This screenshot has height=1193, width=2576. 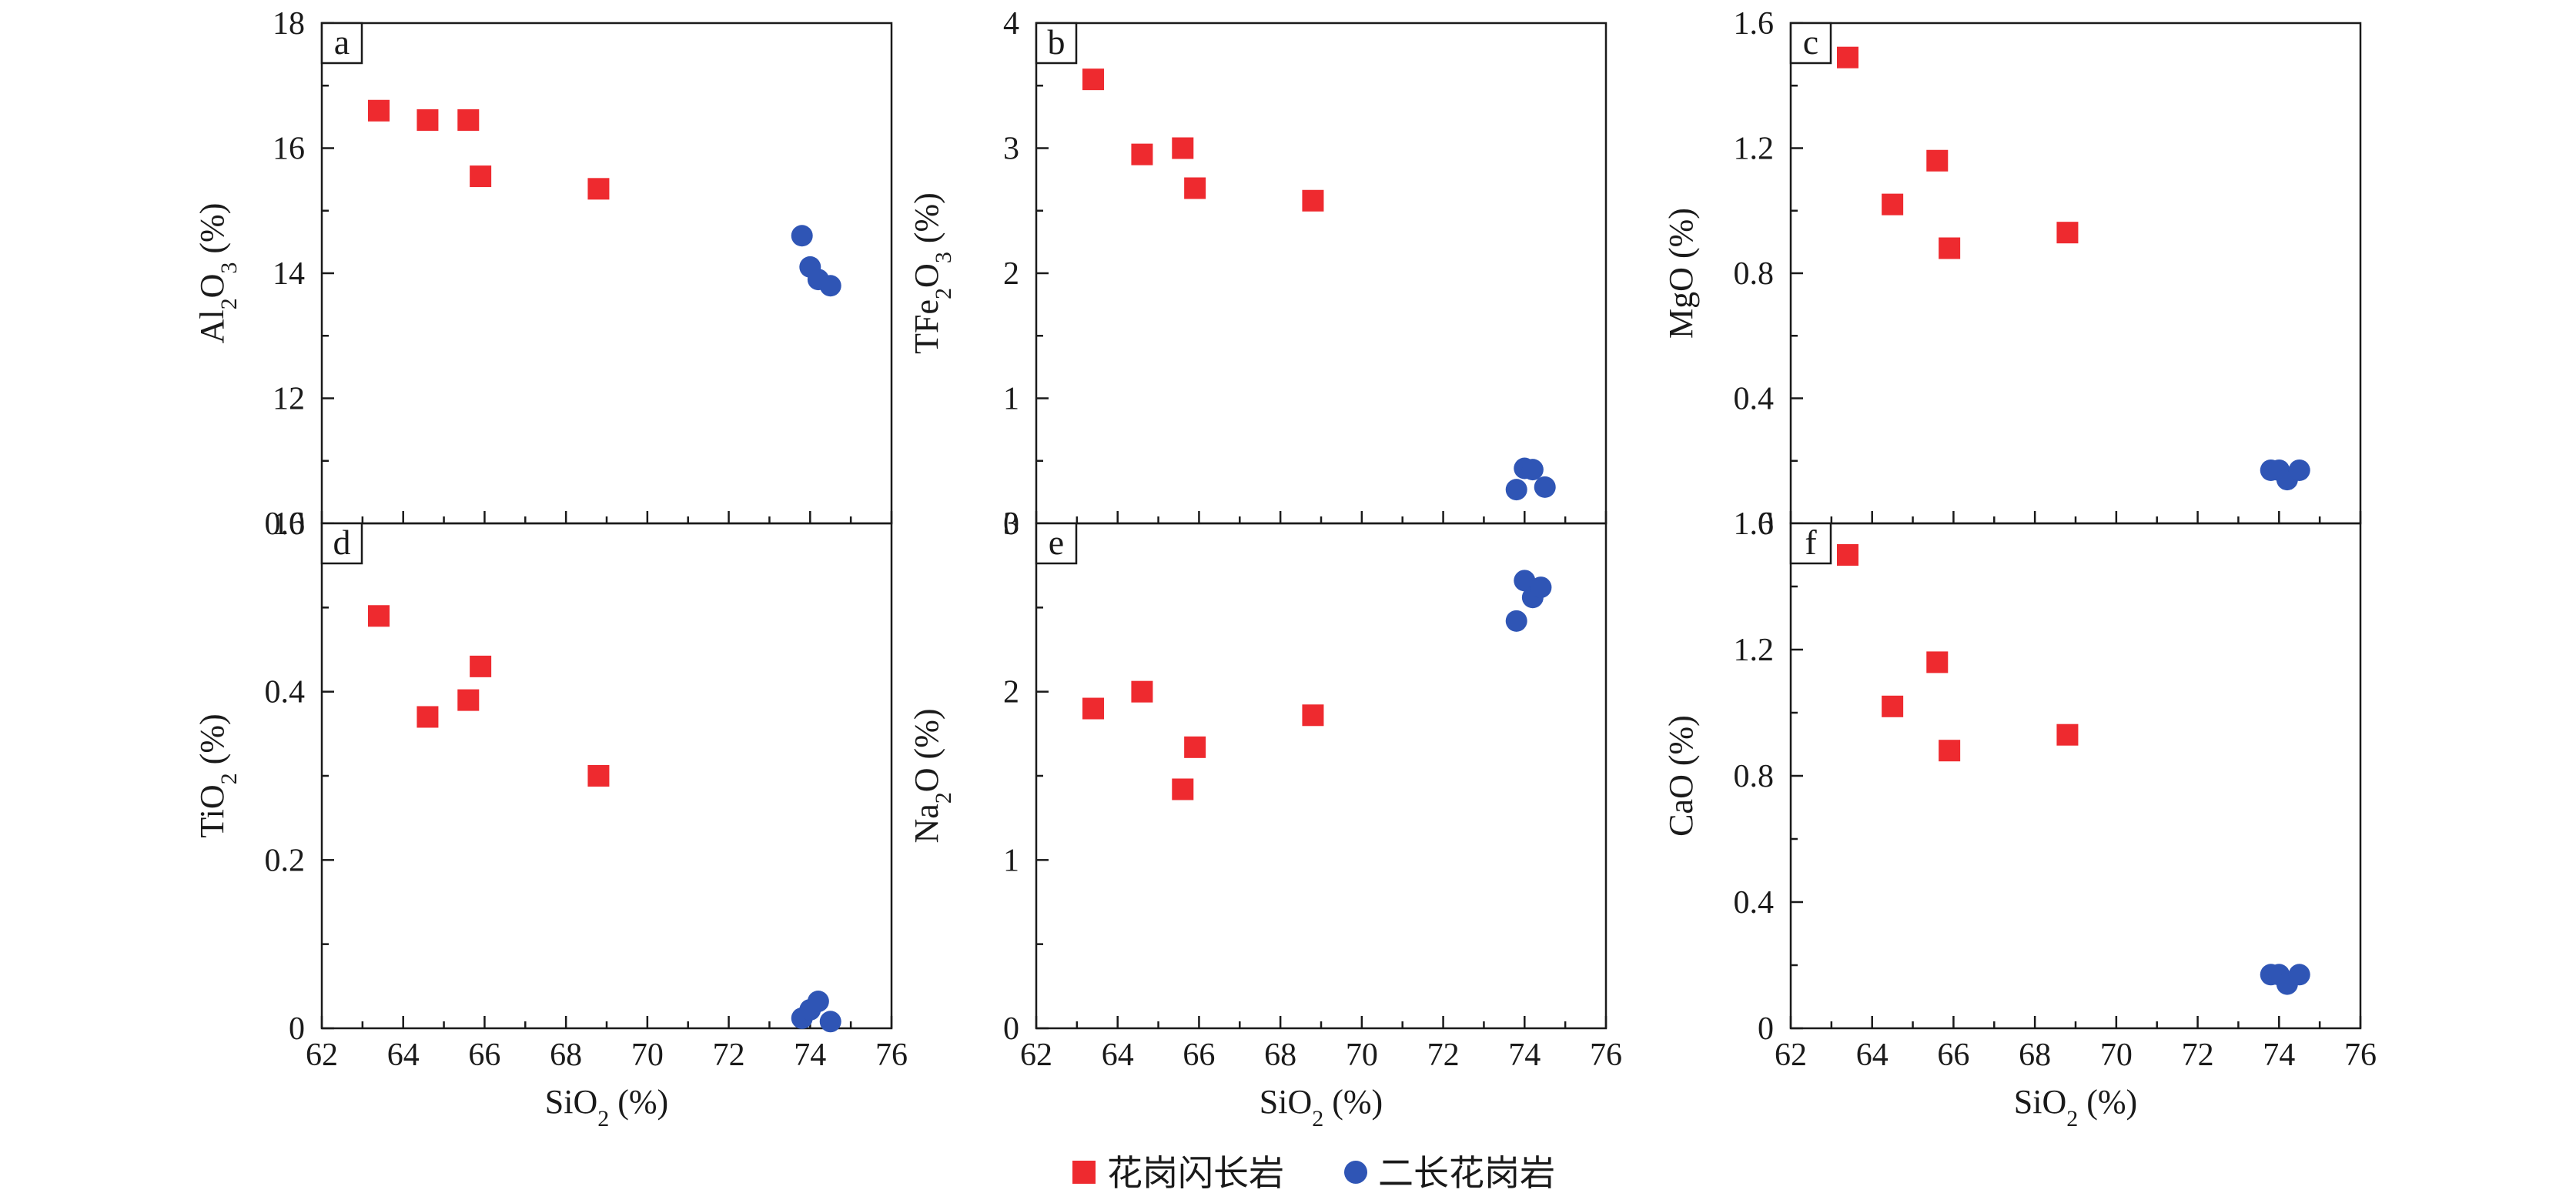 What do you see at coordinates (289, 524) in the screenshot?
I see `y-tick-label: 10` at bounding box center [289, 524].